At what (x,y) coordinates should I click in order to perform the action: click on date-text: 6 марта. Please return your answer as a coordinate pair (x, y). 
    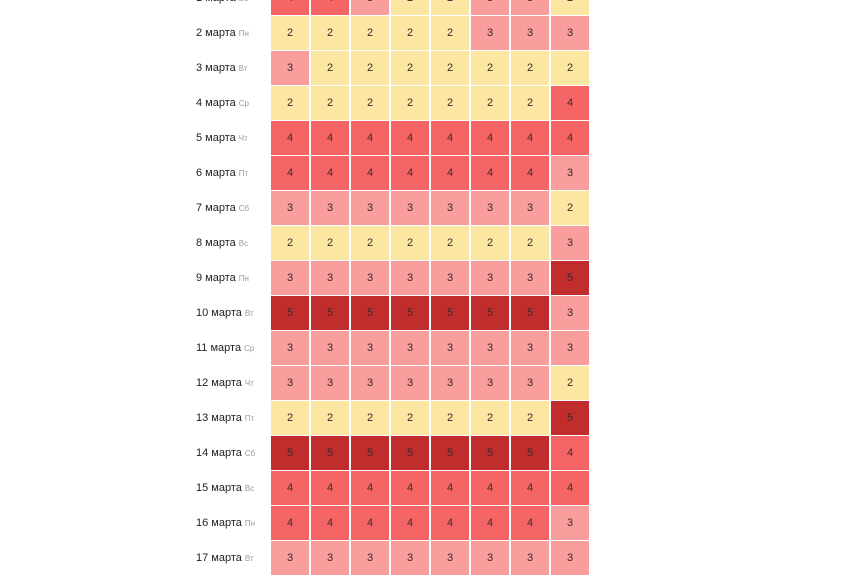
    Looking at the image, I should click on (216, 173).